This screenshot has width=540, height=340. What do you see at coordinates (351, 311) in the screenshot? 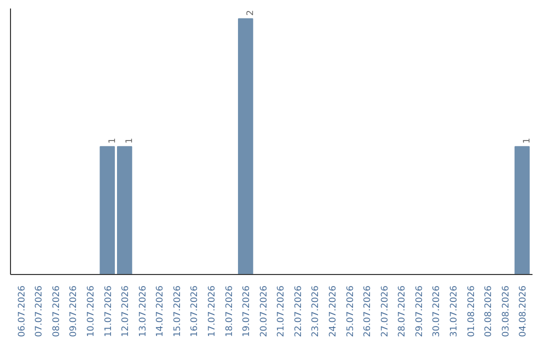
I see `x-tick-label: 25.07.2026` at bounding box center [351, 311].